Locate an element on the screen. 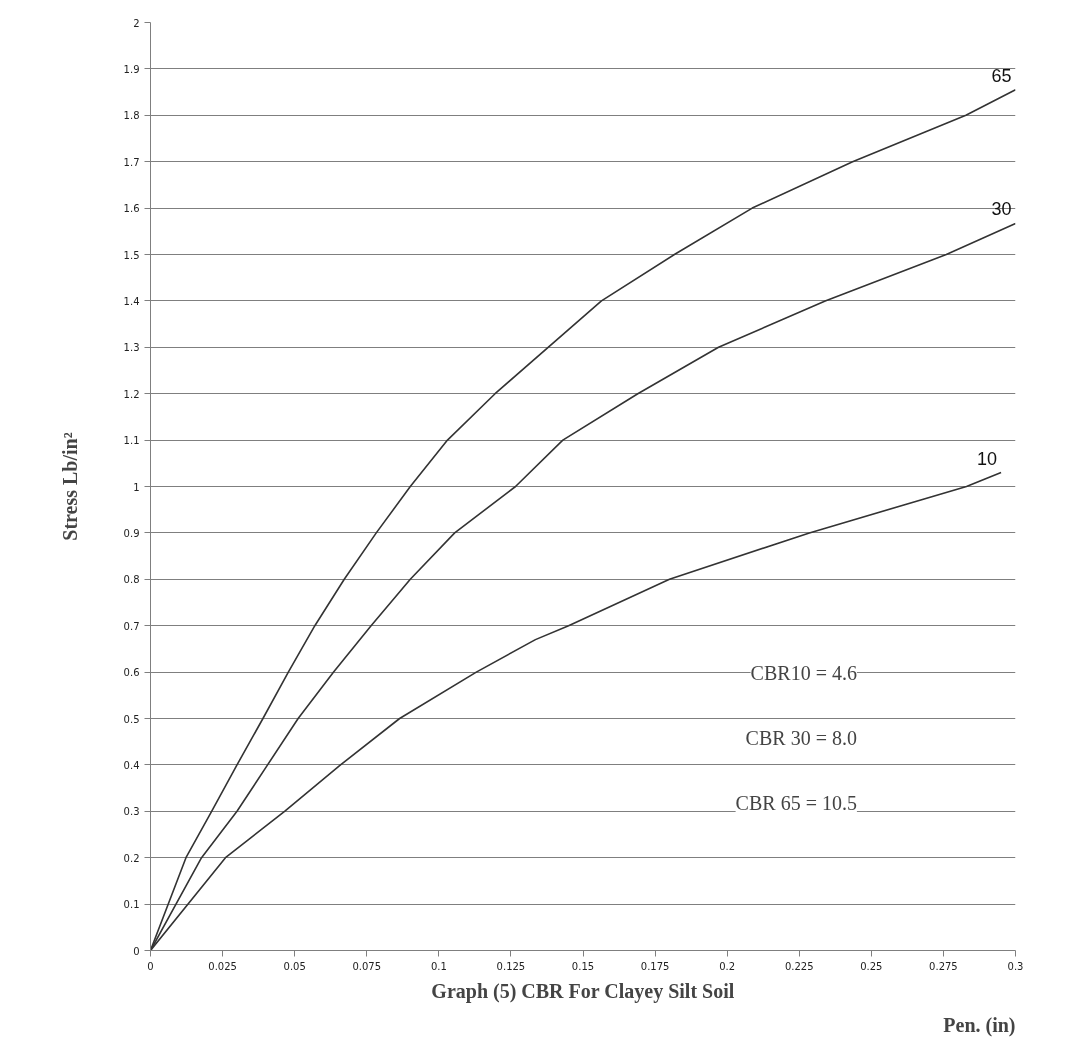 The image size is (1073, 1052). y-tick-label: 0.4 is located at coordinates (131, 765).